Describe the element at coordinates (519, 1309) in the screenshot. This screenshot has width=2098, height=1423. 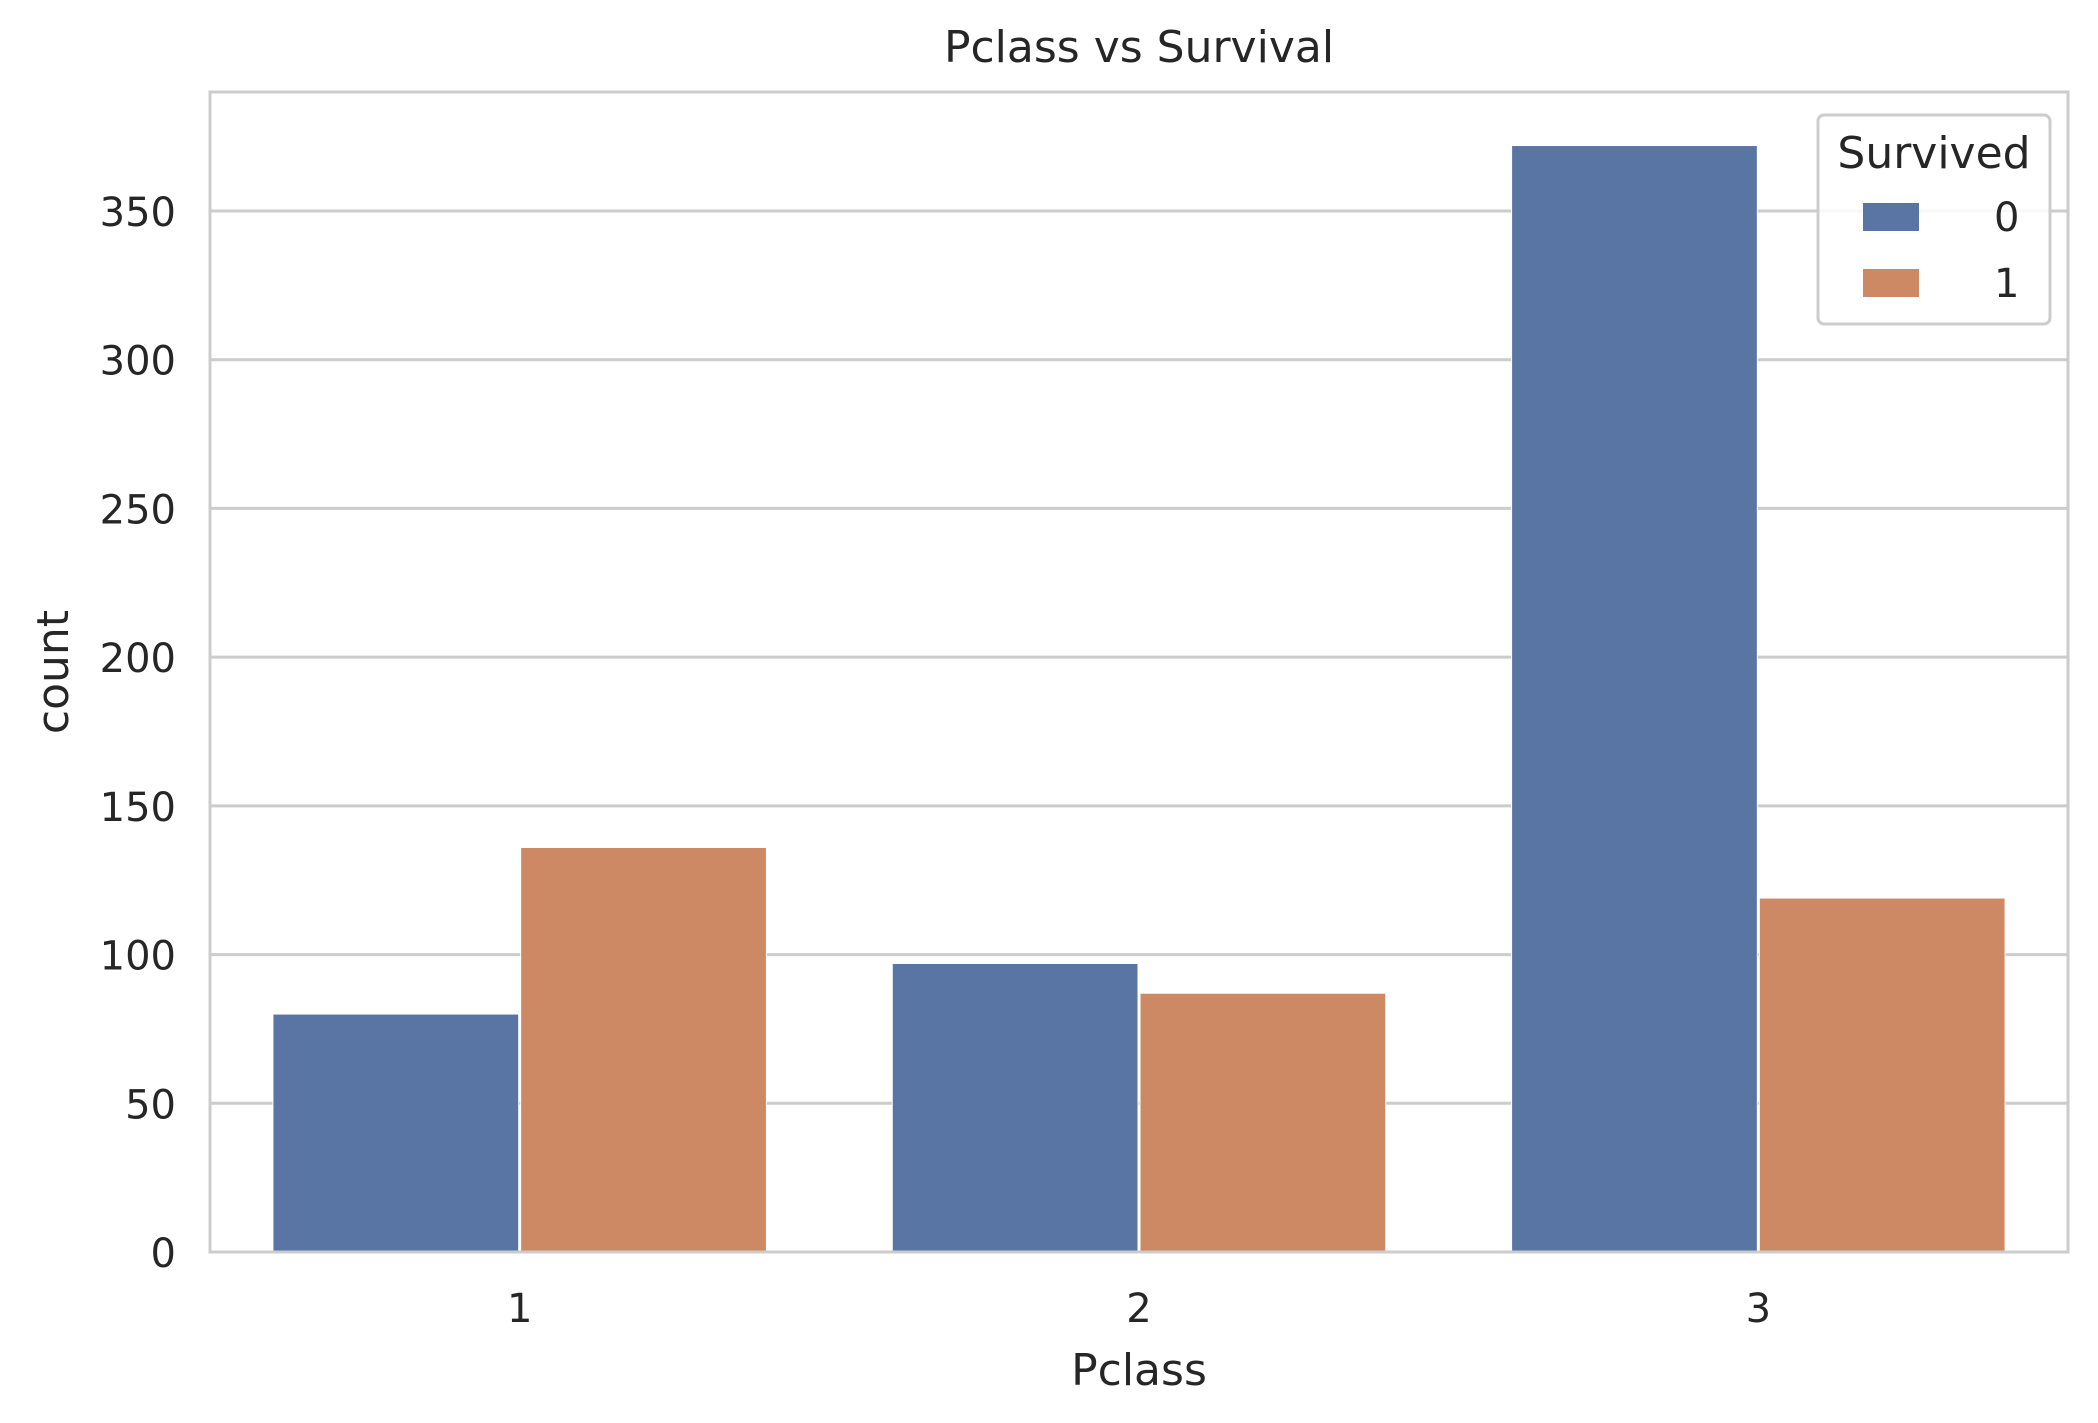
I see `x-tick-label: 1` at that location.